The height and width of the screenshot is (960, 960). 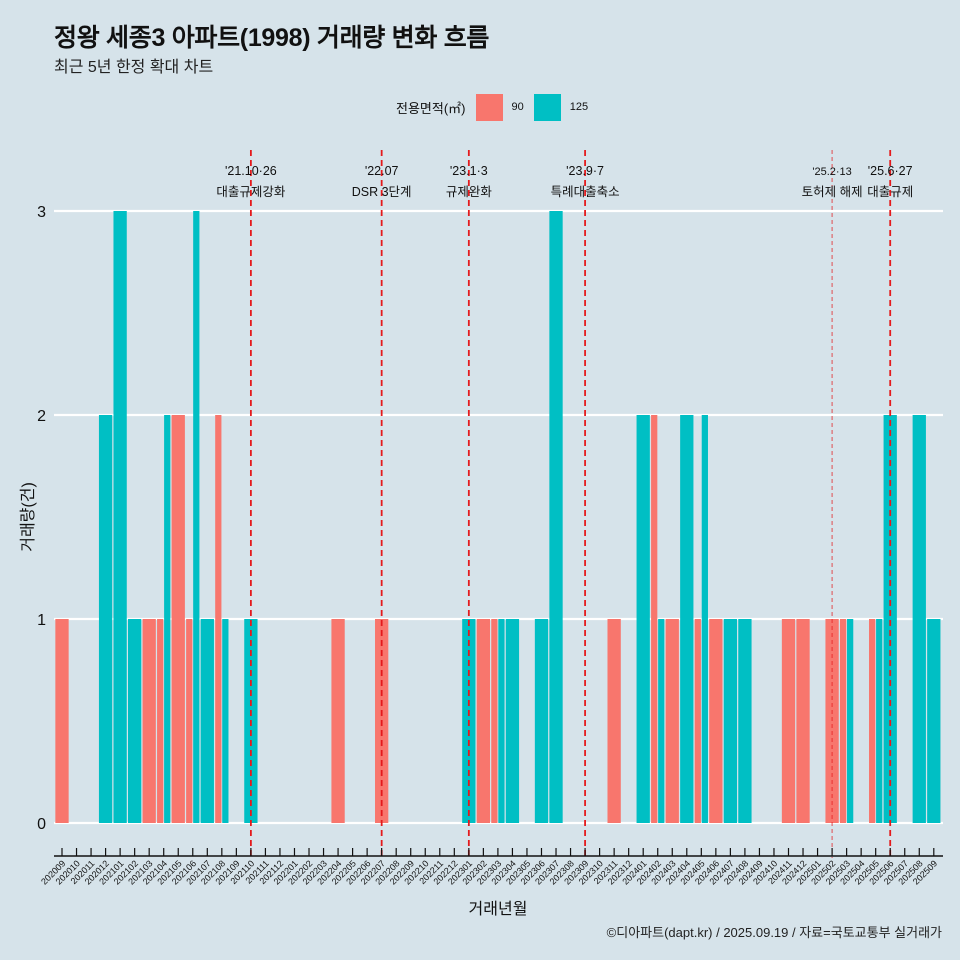 I want to click on annotation-label: 대출규제, so click(x=890, y=192).